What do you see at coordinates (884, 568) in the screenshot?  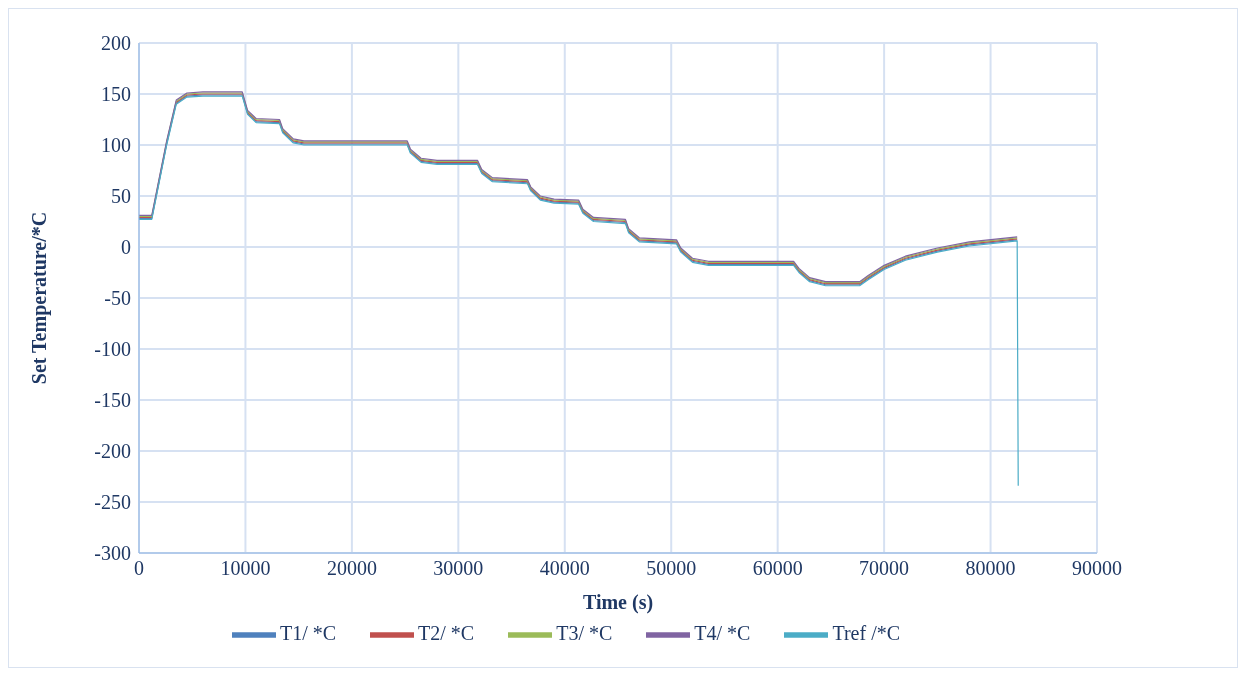 I see `x-tick-label: 70000` at bounding box center [884, 568].